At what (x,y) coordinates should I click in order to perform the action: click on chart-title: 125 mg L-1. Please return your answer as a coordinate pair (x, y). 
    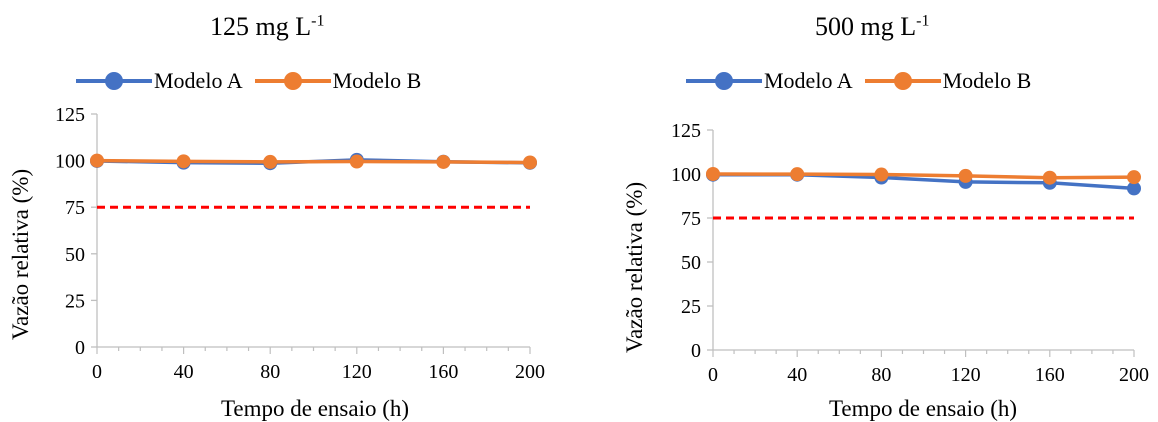
    Looking at the image, I should click on (267, 27).